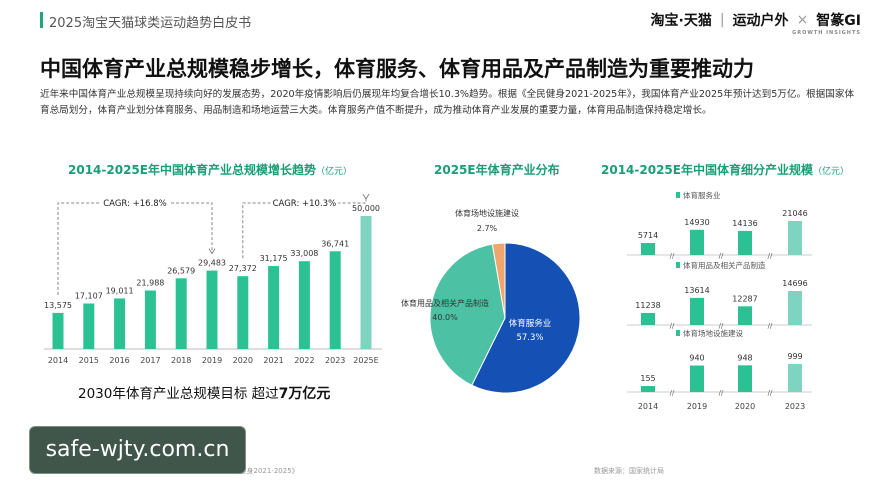  What do you see at coordinates (58, 360) in the screenshot?
I see `chart1-category-label: 2014` at bounding box center [58, 360].